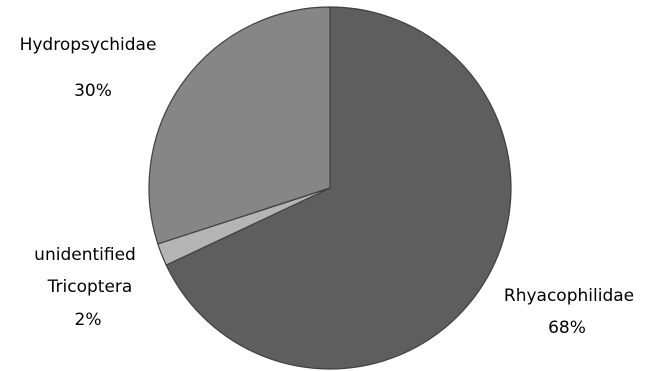 This screenshot has width=657, height=371. Describe the element at coordinates (569, 296) in the screenshot. I see `label-rhyacophilidae: Rhyacophilidae` at that location.